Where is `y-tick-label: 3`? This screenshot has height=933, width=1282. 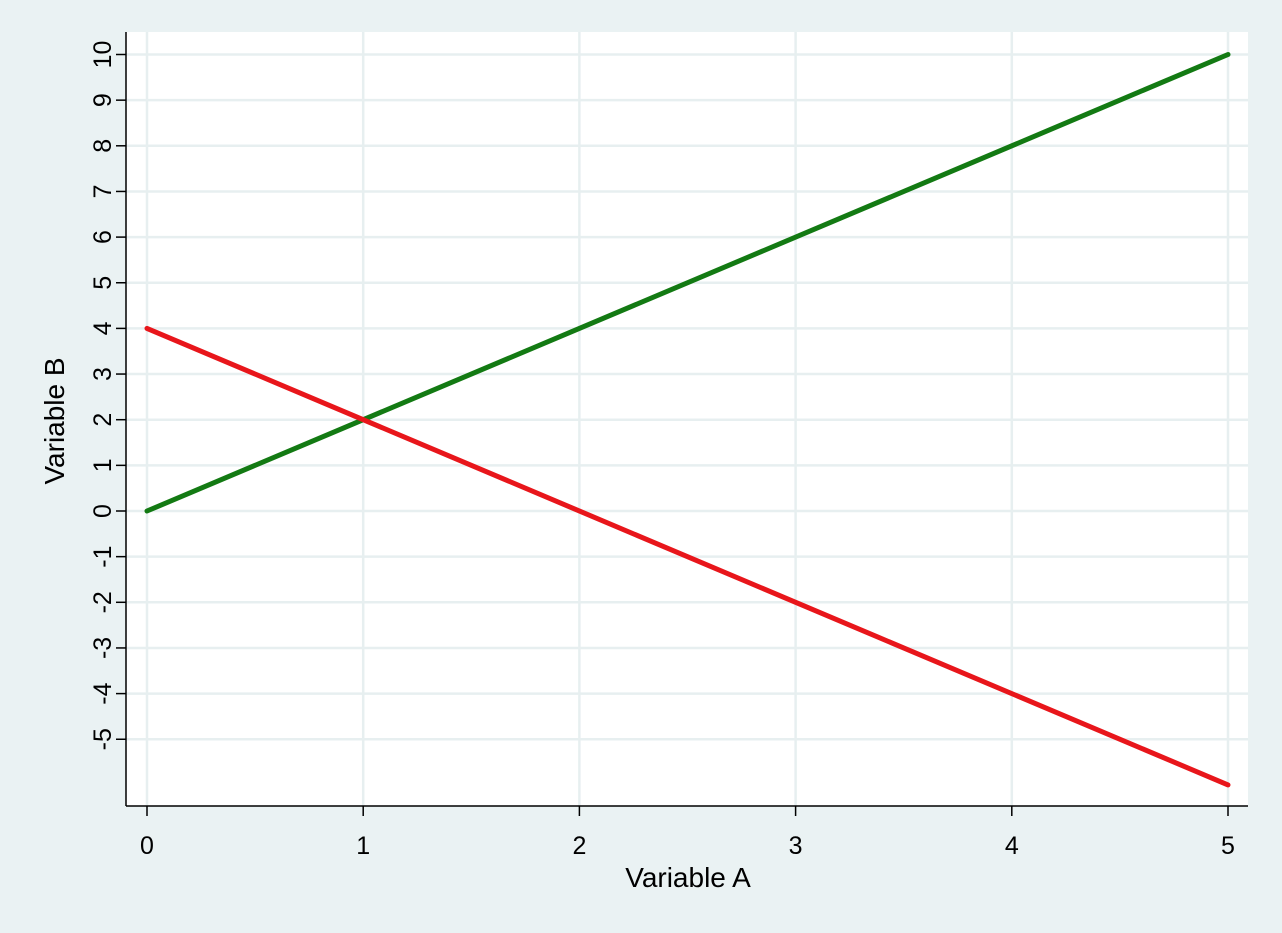
y-tick-label: 3 is located at coordinates (103, 374).